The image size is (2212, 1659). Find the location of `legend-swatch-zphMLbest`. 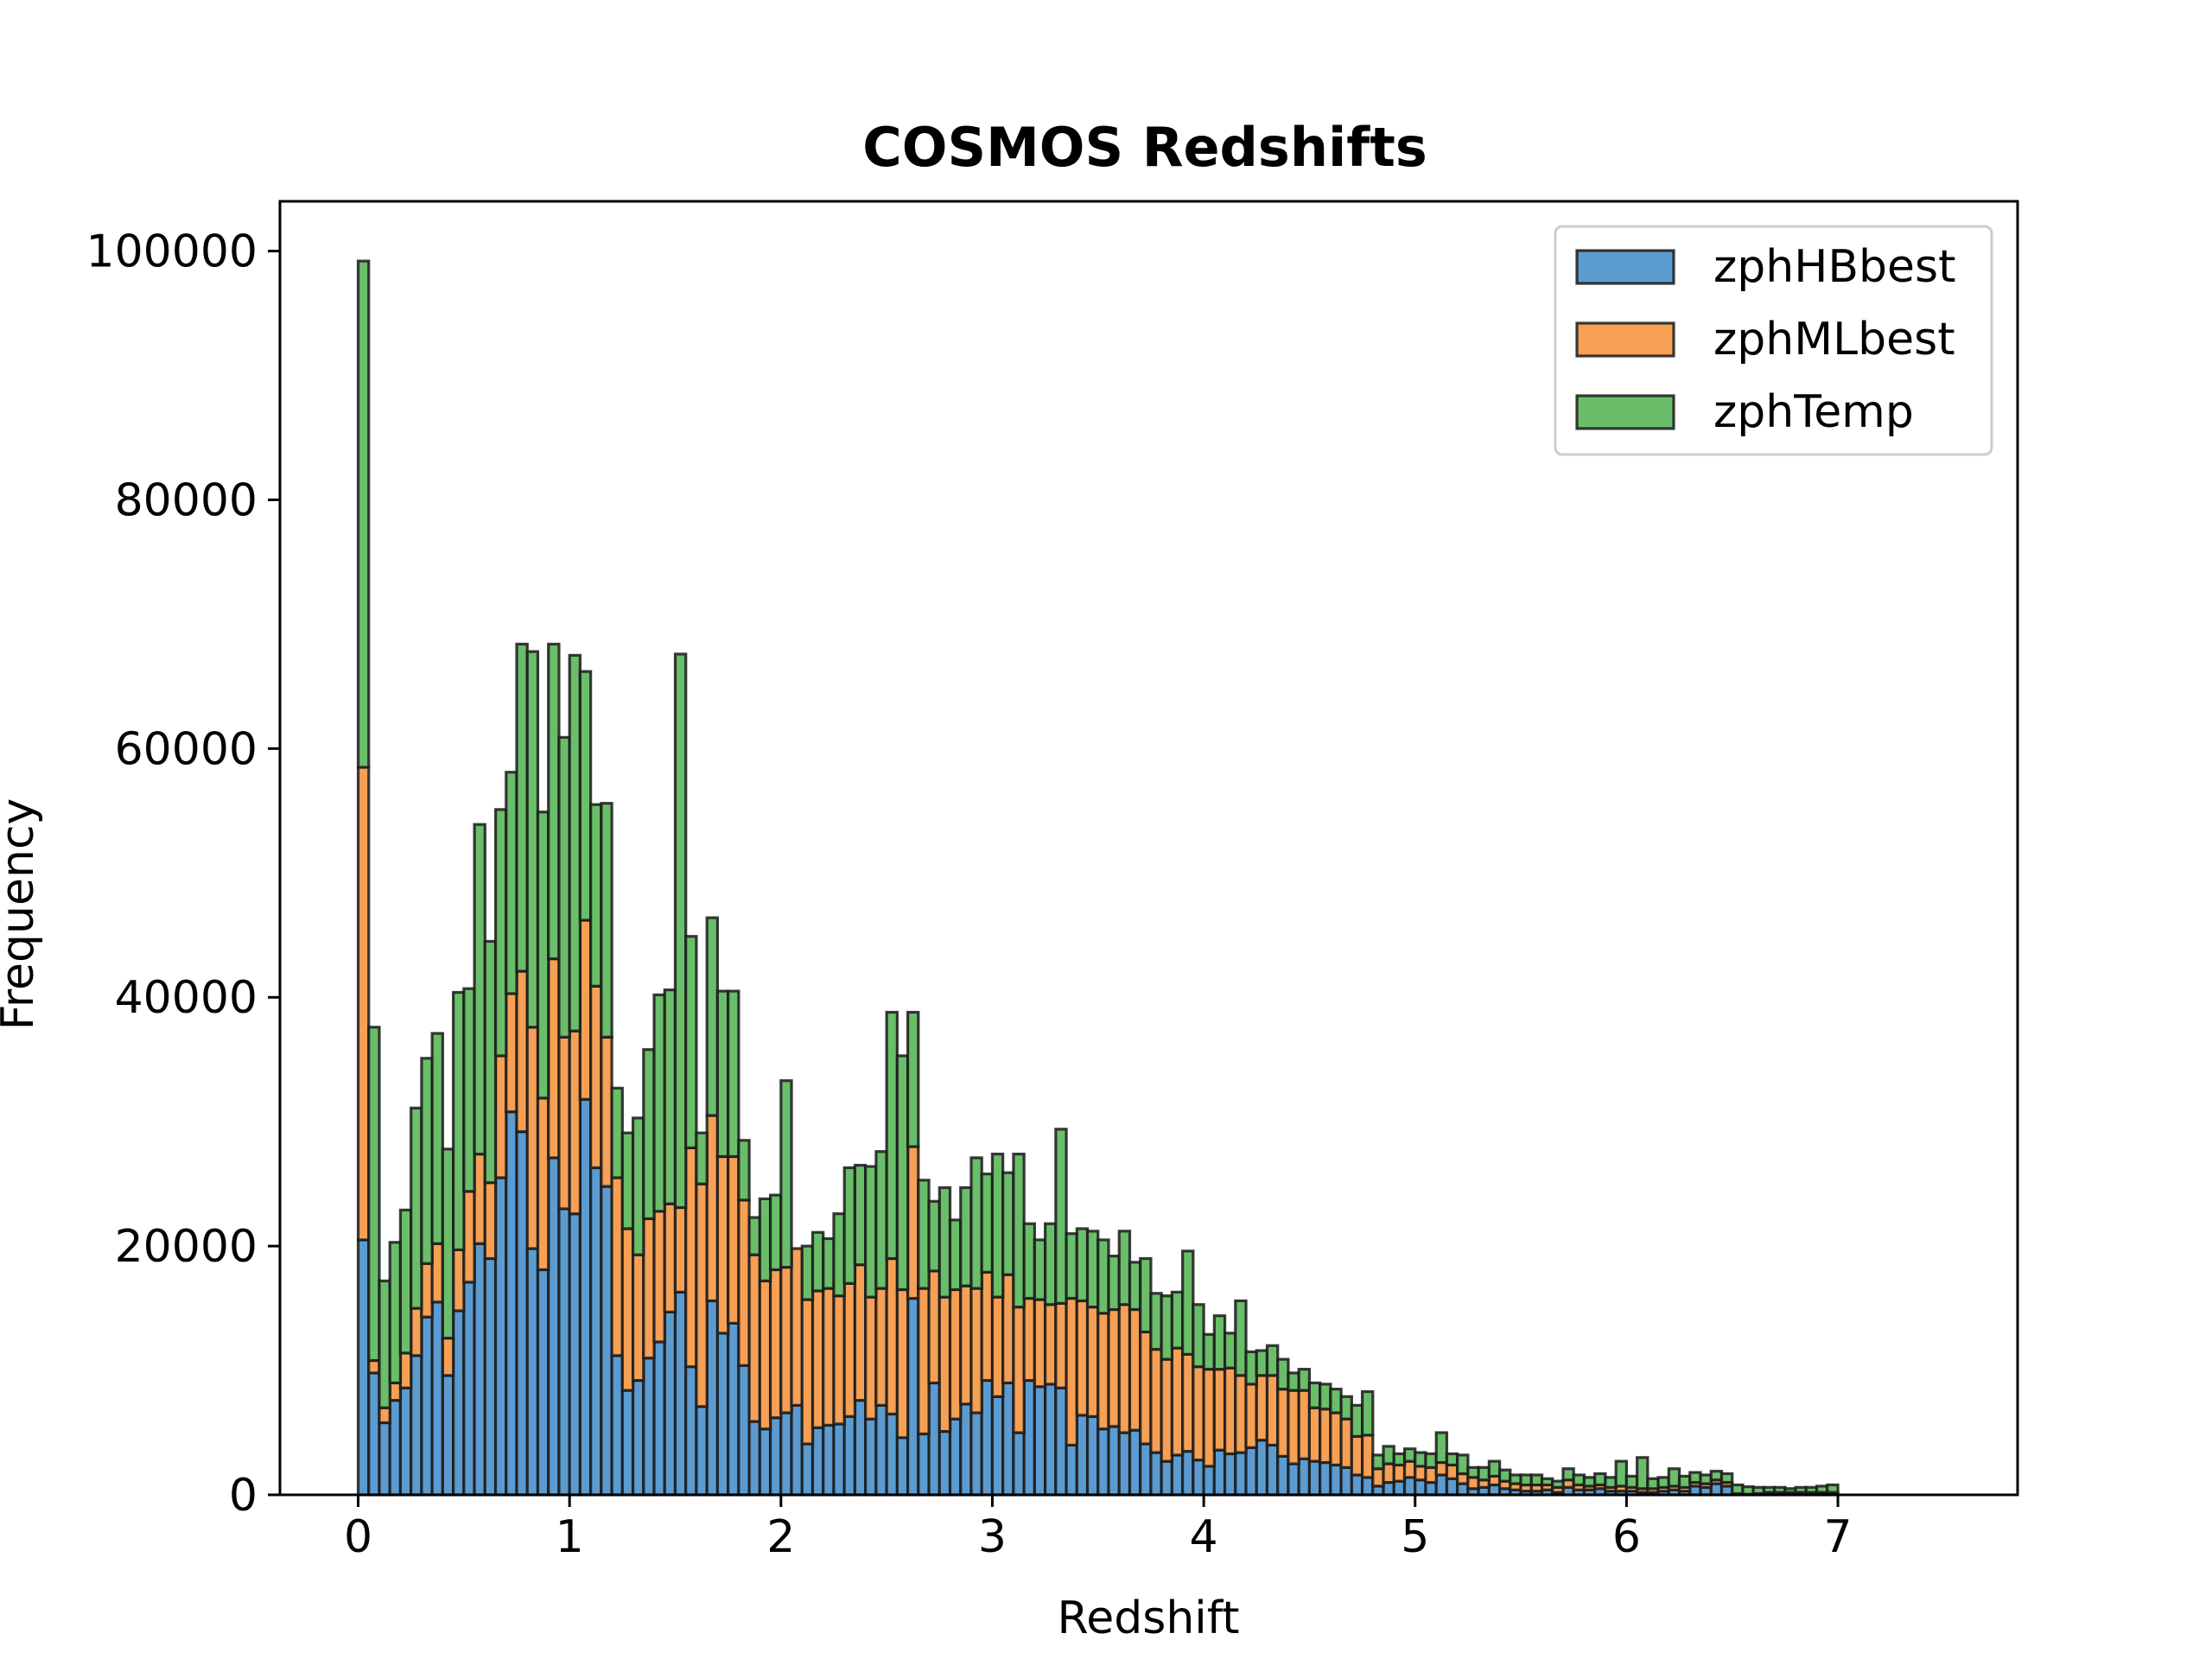

legend-swatch-zphMLbest is located at coordinates (1625, 339).